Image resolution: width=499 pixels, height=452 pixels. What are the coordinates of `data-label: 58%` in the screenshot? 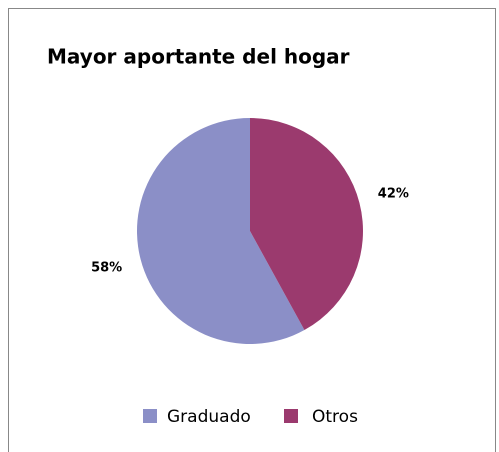 It's located at (106, 267).